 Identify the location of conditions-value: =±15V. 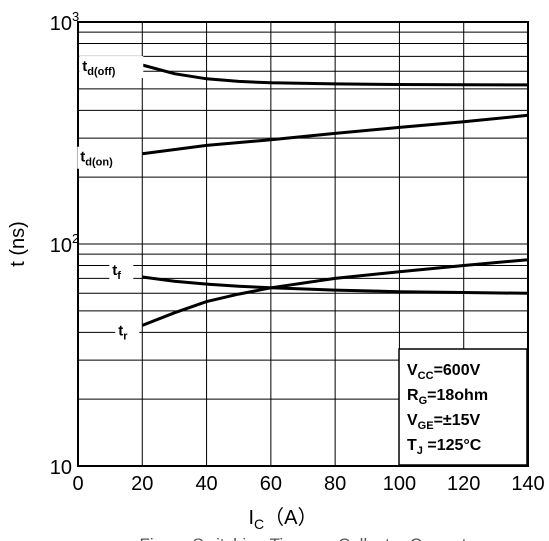
(457, 420).